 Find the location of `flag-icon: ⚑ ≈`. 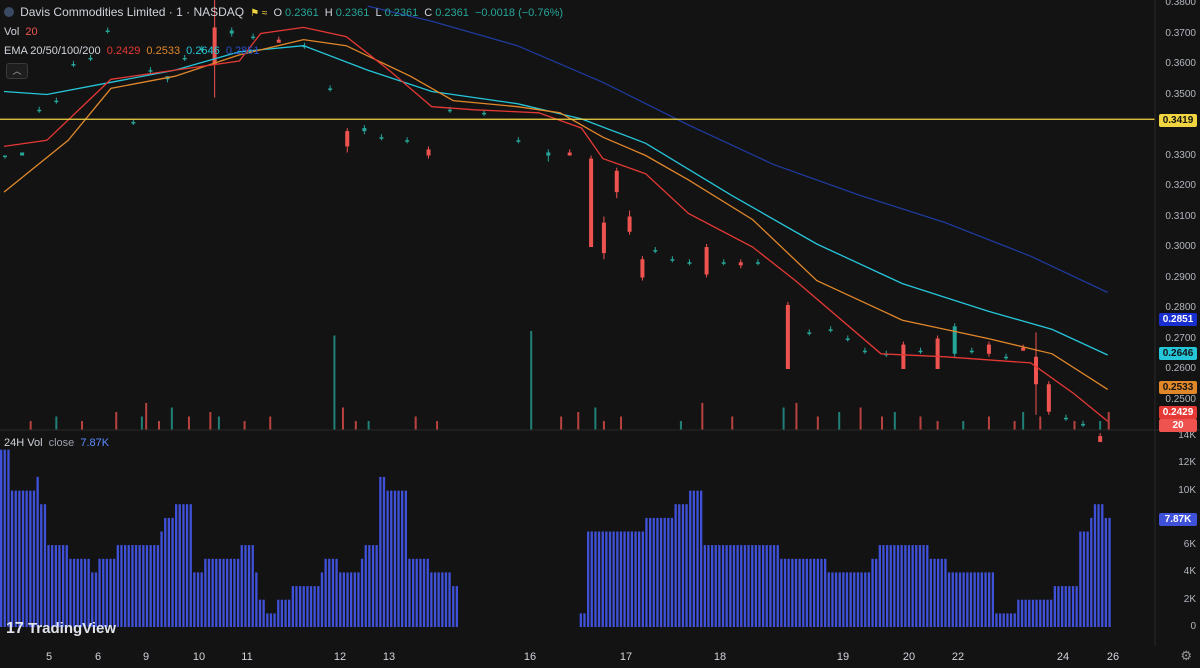

flag-icon: ⚑ ≈ is located at coordinates (259, 13).